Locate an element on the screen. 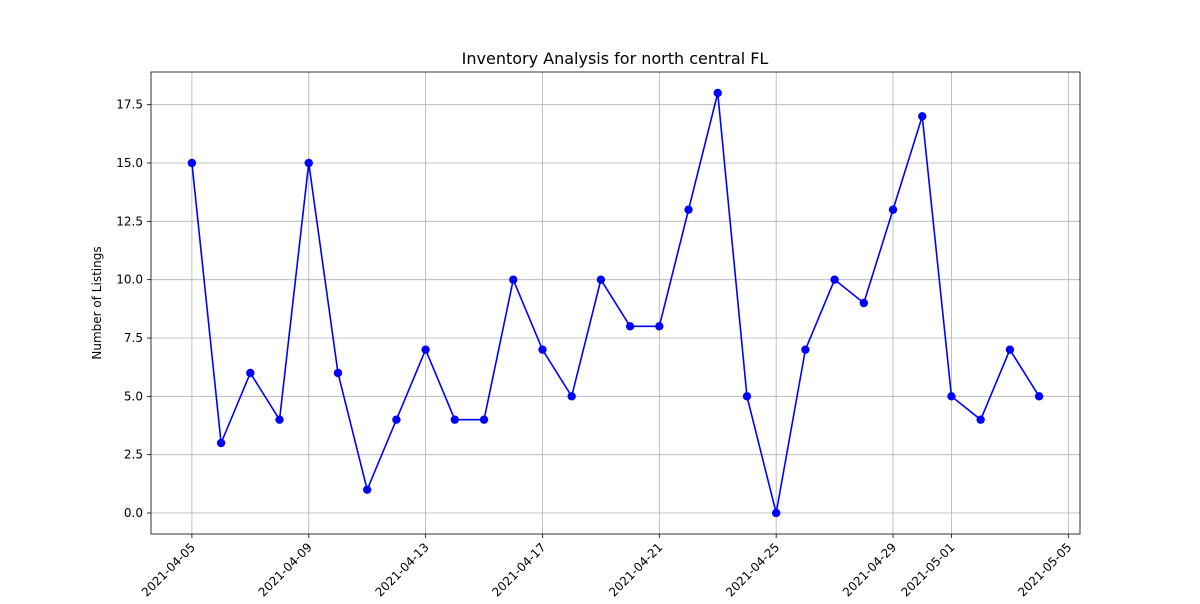  y-tick-label: 10.0 is located at coordinates (129, 280).